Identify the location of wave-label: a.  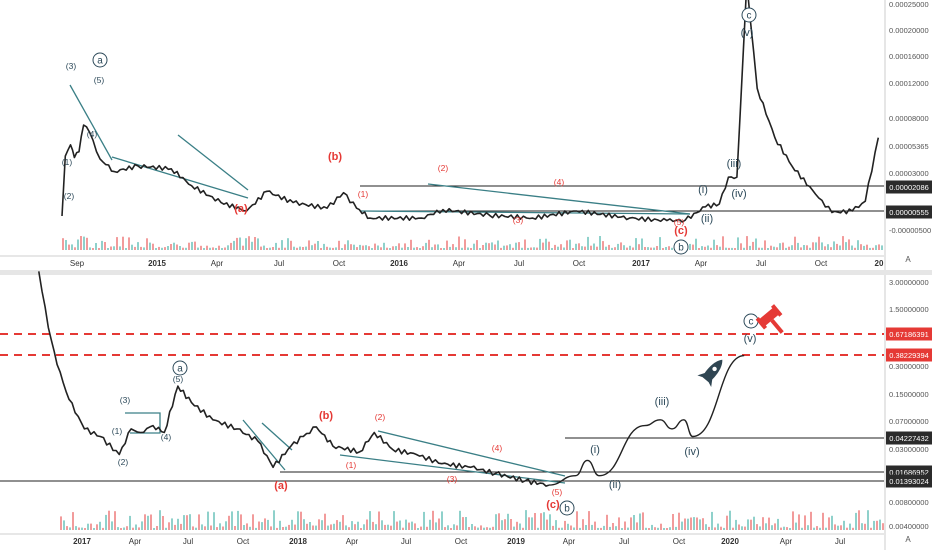
(100, 61).